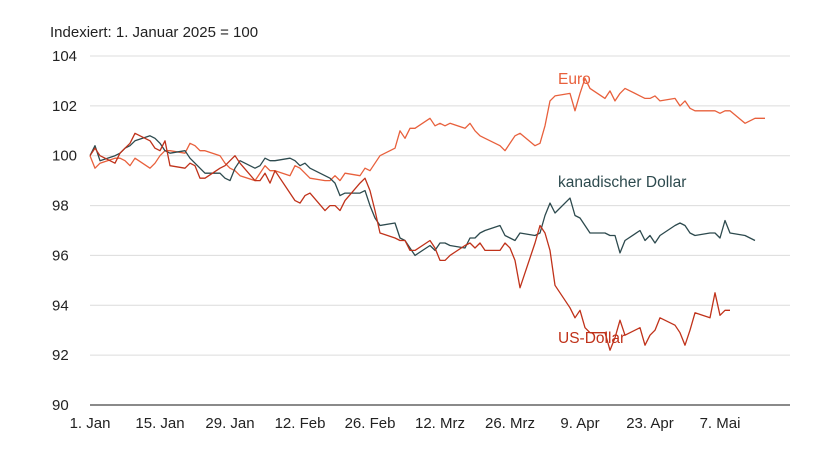 The height and width of the screenshot is (452, 840). I want to click on chart-title: Indexiert: 1. Januar 2025 = 100, so click(154, 32).